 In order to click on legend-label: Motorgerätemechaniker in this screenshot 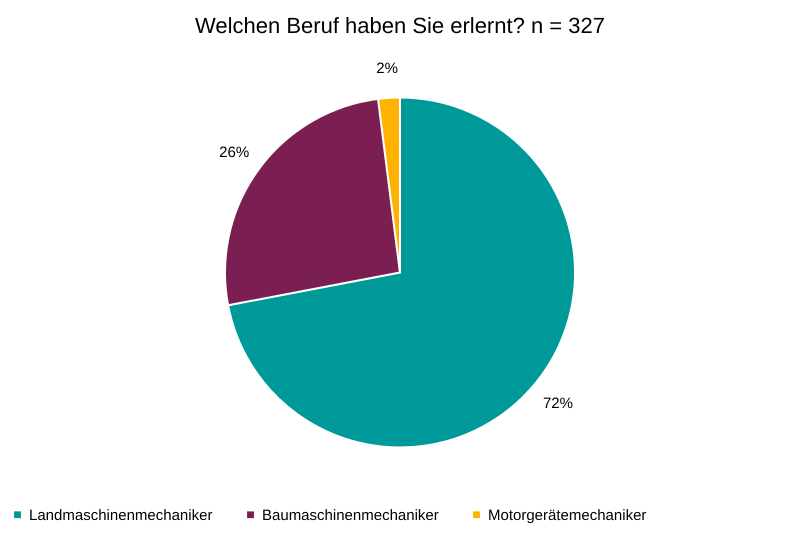, I will do `click(567, 515)`.